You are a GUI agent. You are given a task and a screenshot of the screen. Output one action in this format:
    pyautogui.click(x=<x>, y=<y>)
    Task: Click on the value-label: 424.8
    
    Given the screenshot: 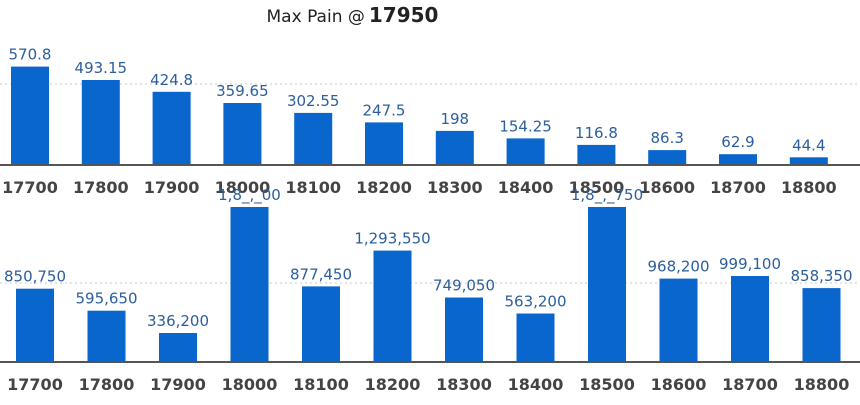 What is the action you would take?
    pyautogui.click(x=171, y=80)
    